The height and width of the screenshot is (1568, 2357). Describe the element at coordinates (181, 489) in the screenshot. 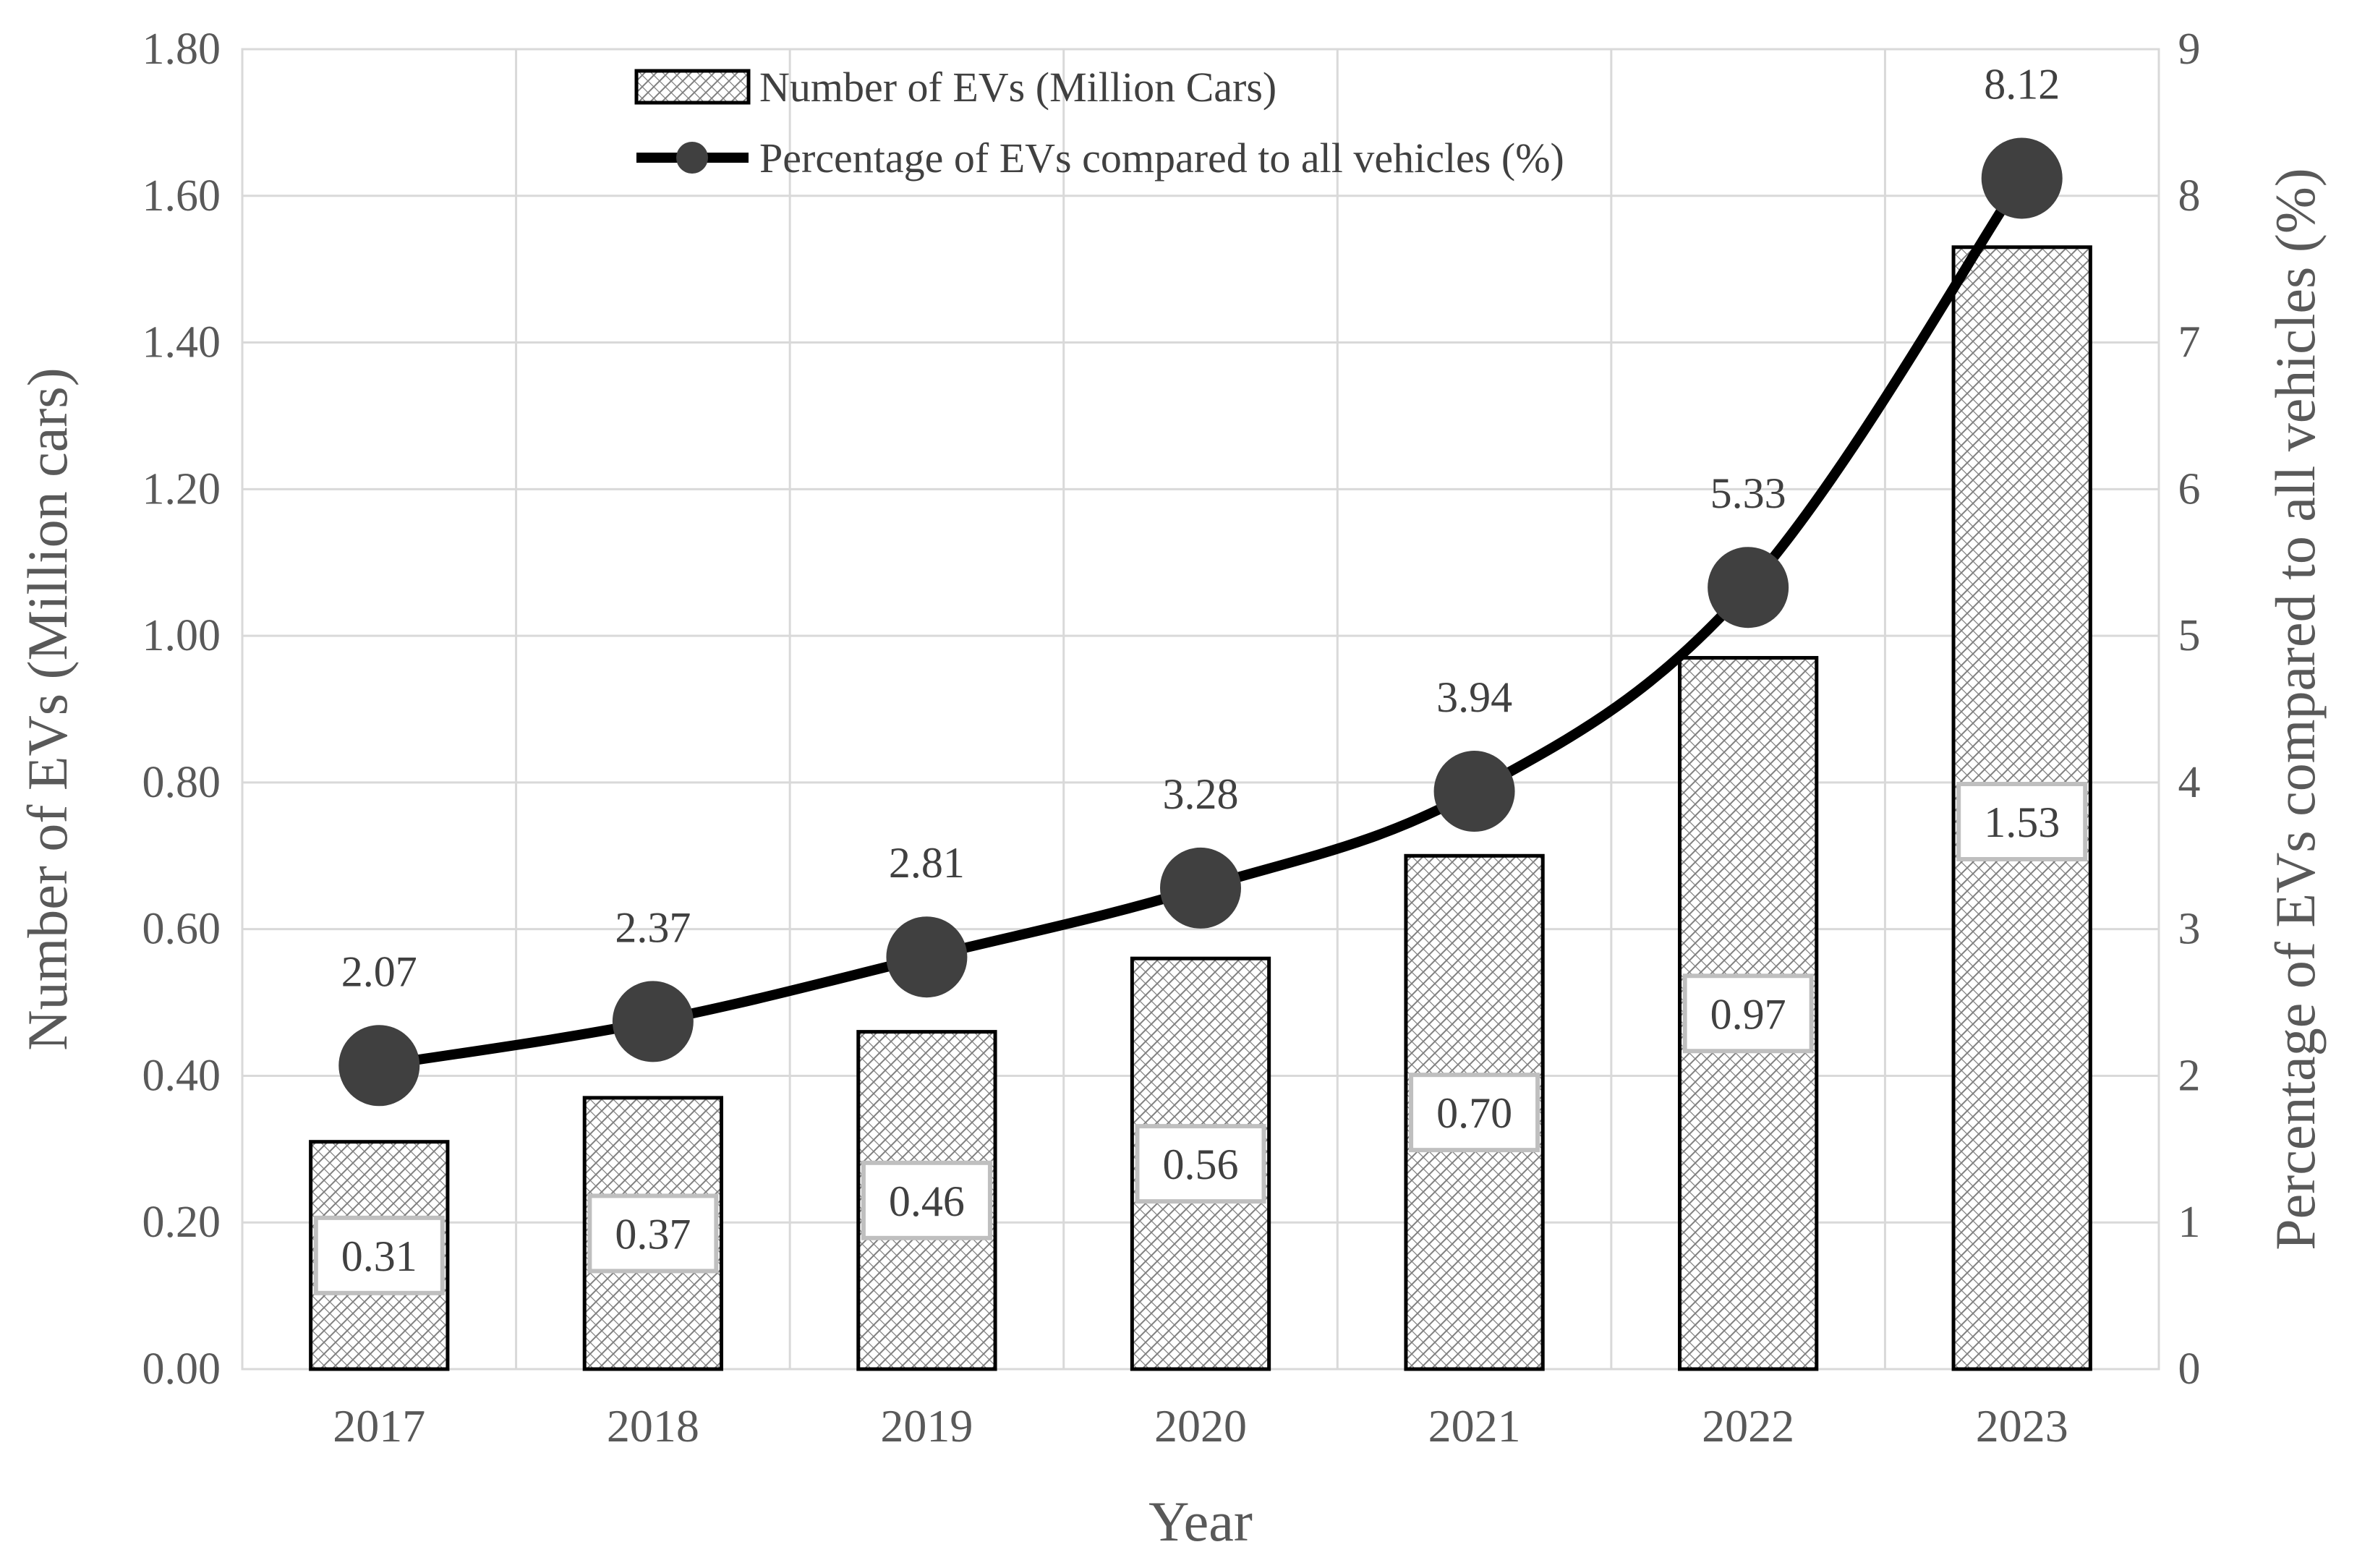

I see `y-tick-label: 1.20` at that location.